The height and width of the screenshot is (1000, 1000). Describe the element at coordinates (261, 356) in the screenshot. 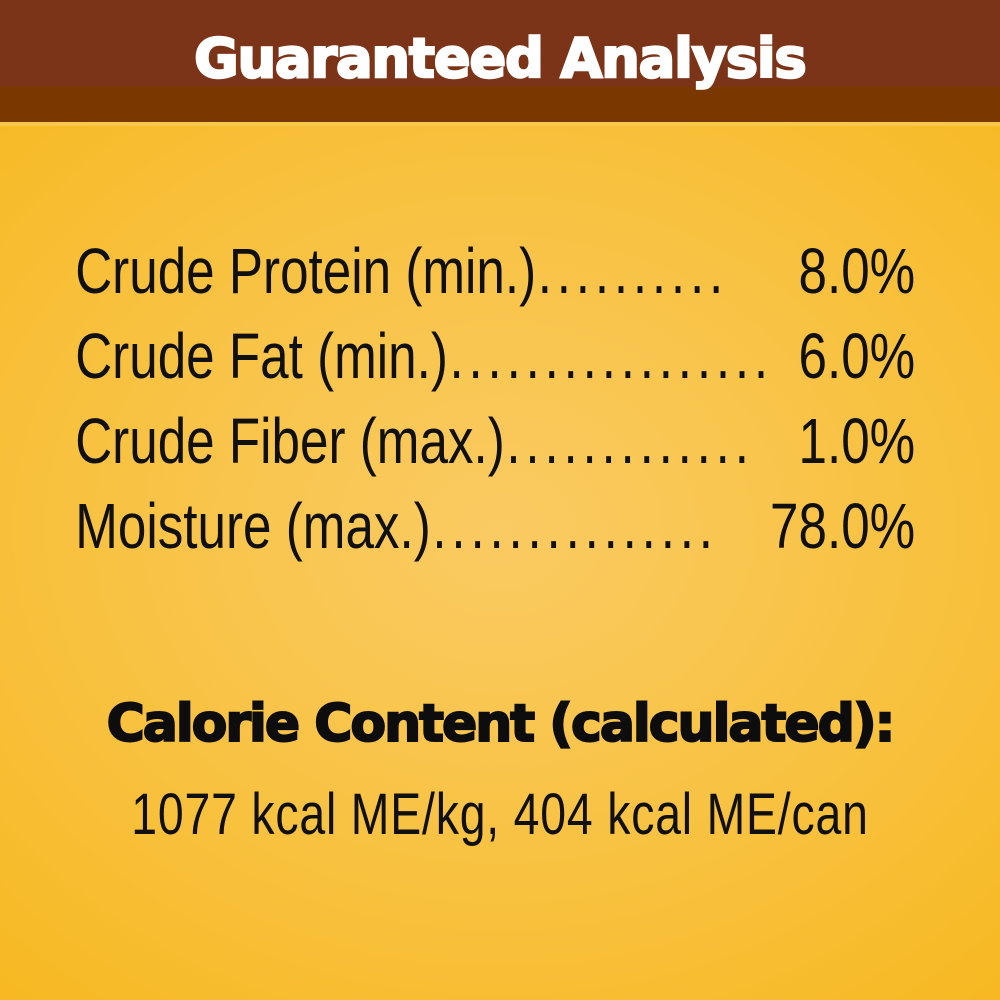

I see `nutrient-label: Crude Fat (min.)` at that location.